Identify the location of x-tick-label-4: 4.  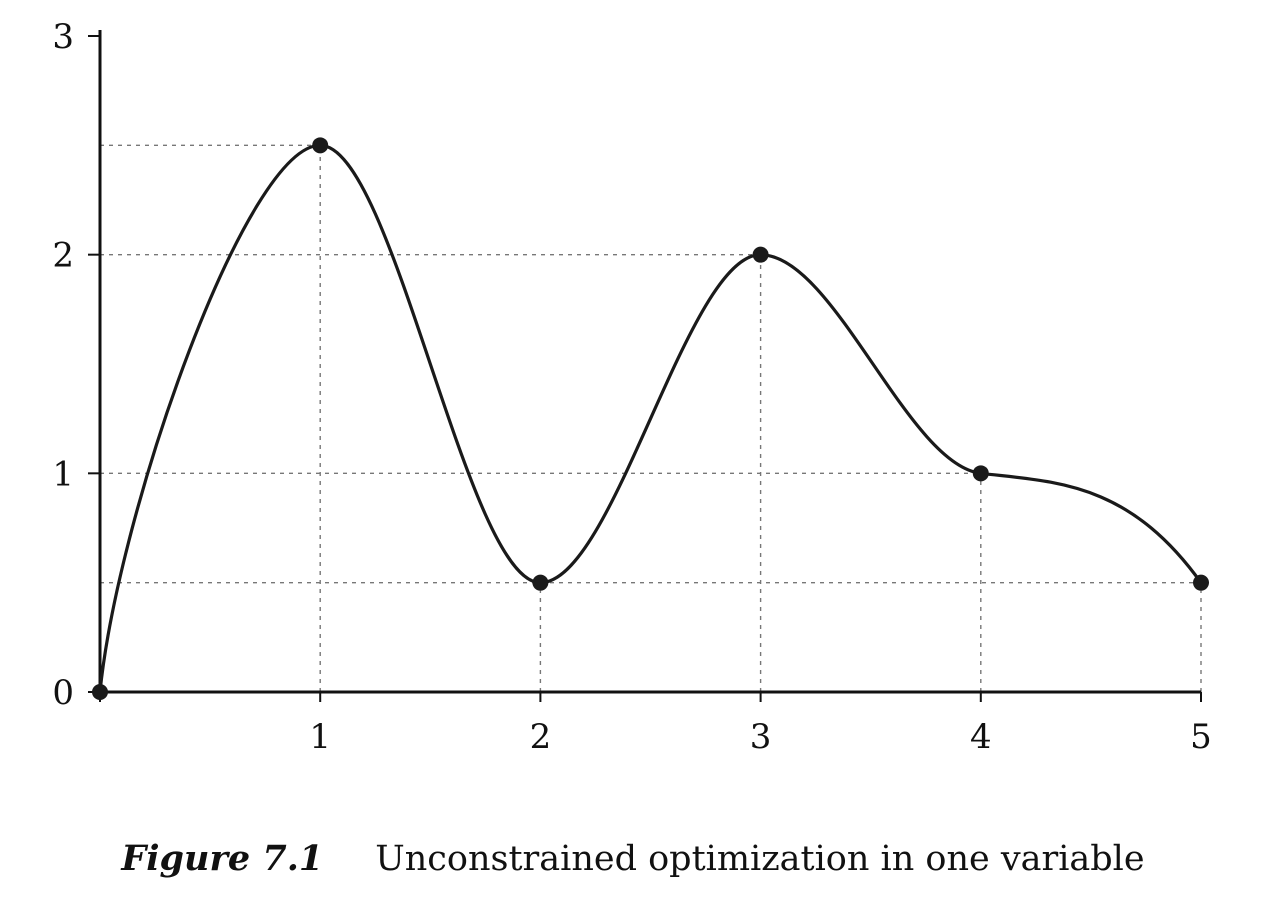
(981, 737).